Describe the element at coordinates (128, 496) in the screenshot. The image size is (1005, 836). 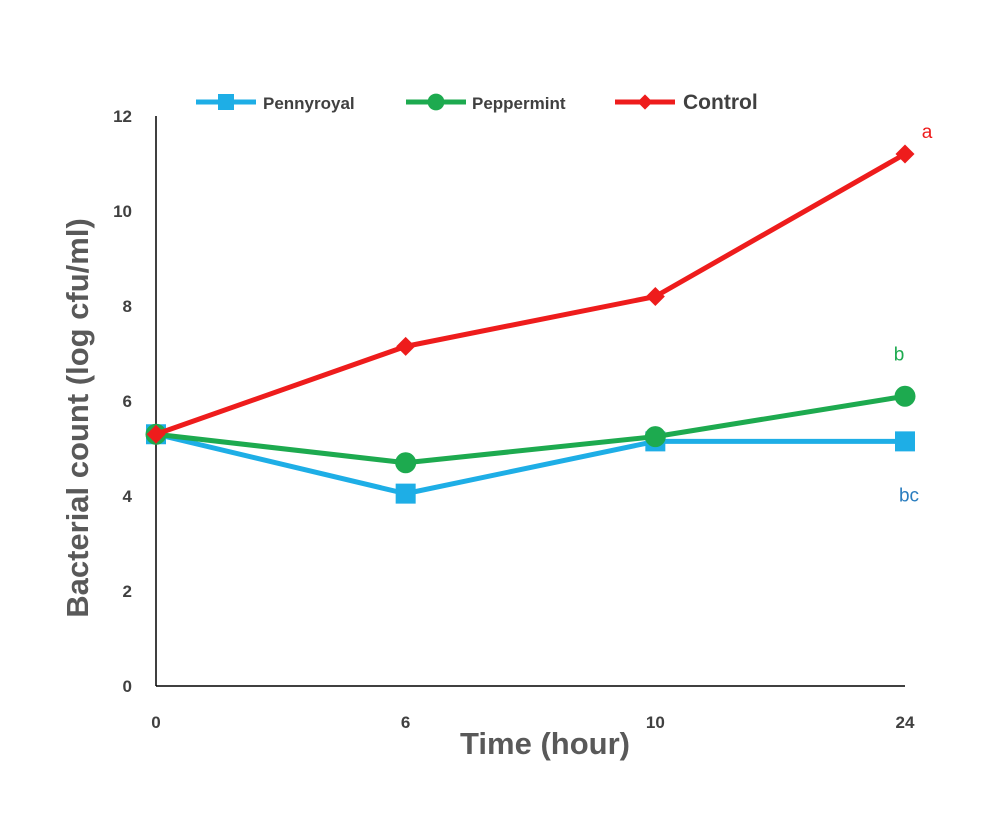
I see `y-tick-label: 4` at that location.